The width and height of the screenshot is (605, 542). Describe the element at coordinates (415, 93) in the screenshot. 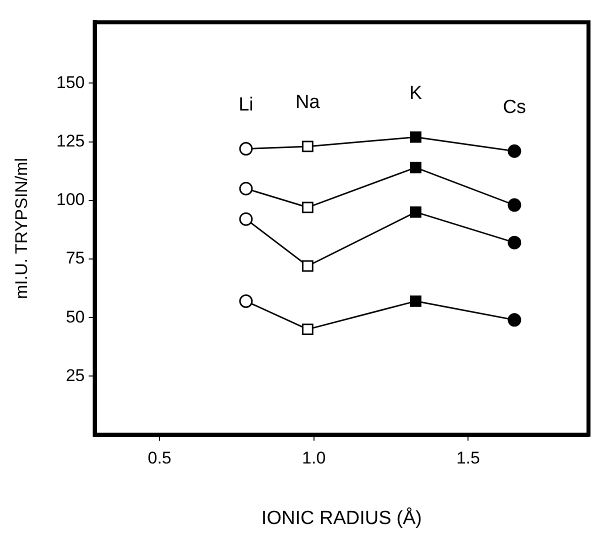

I see `series-label: K` at that location.